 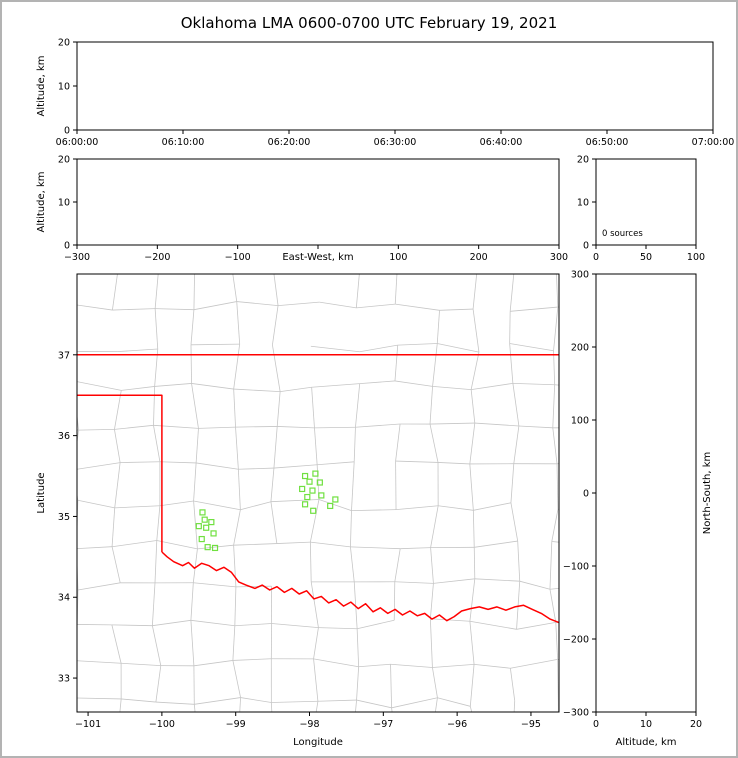 I want to click on svg-text: Latitude, so click(x=41, y=492).